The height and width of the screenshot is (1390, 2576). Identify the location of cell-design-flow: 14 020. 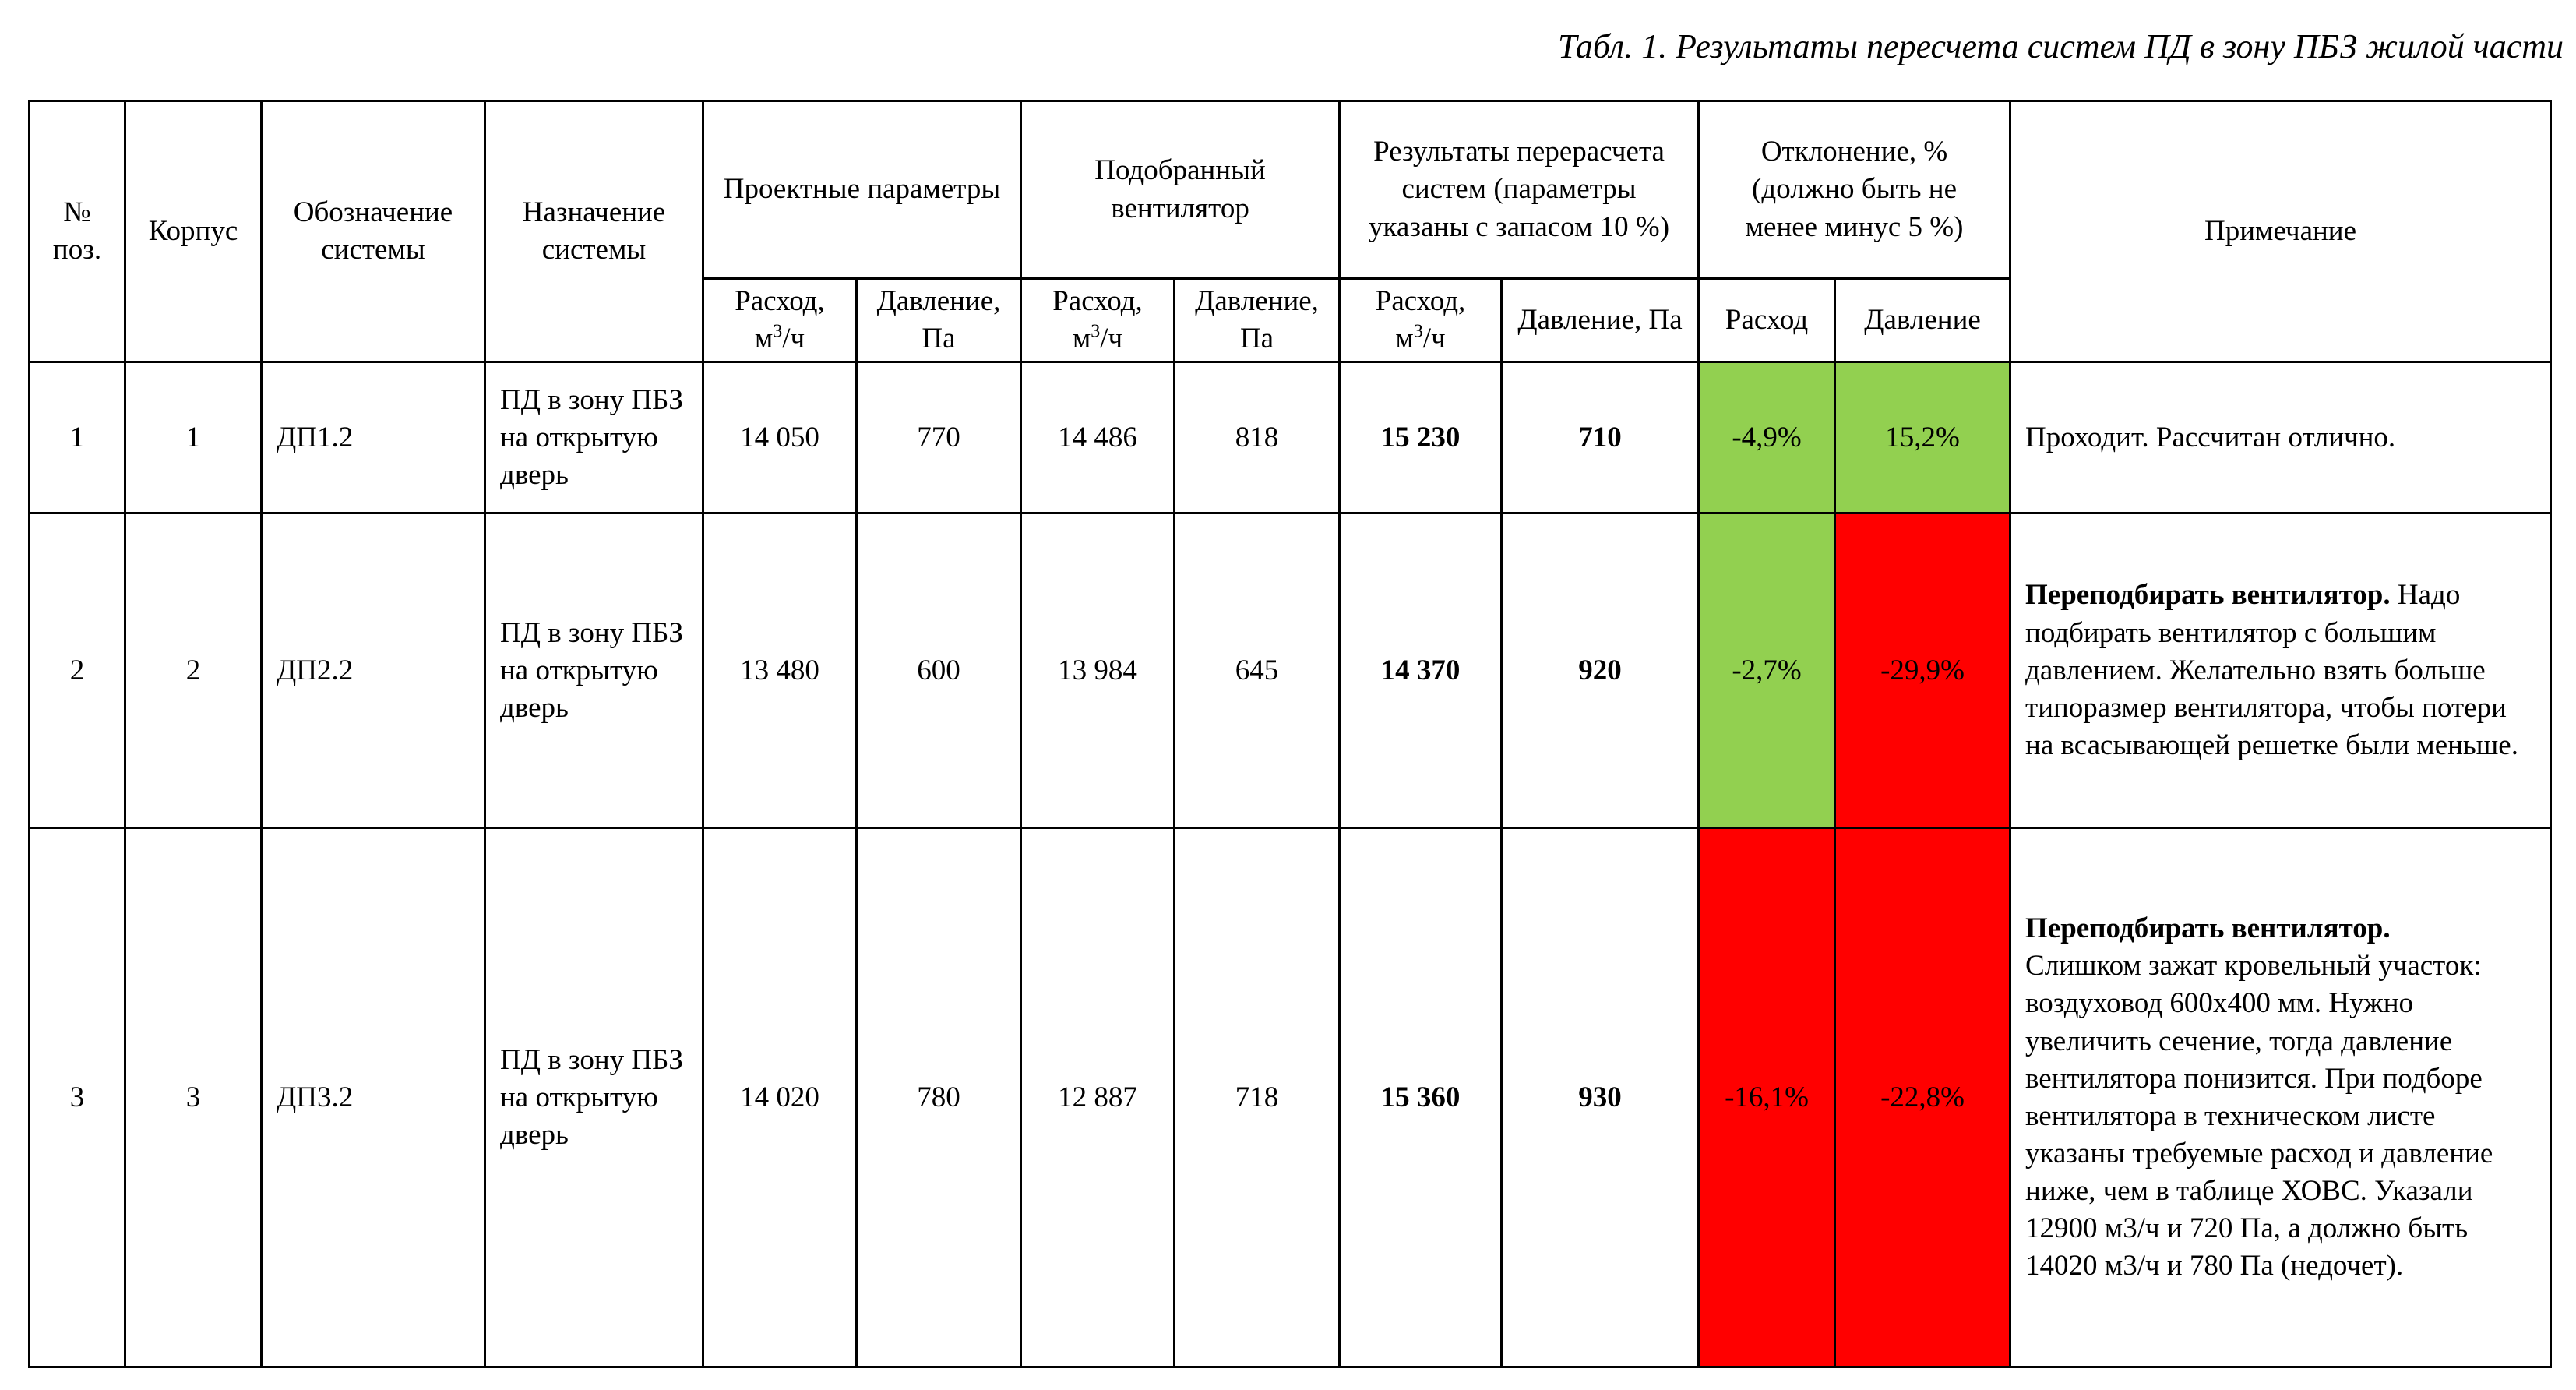
(780, 1098).